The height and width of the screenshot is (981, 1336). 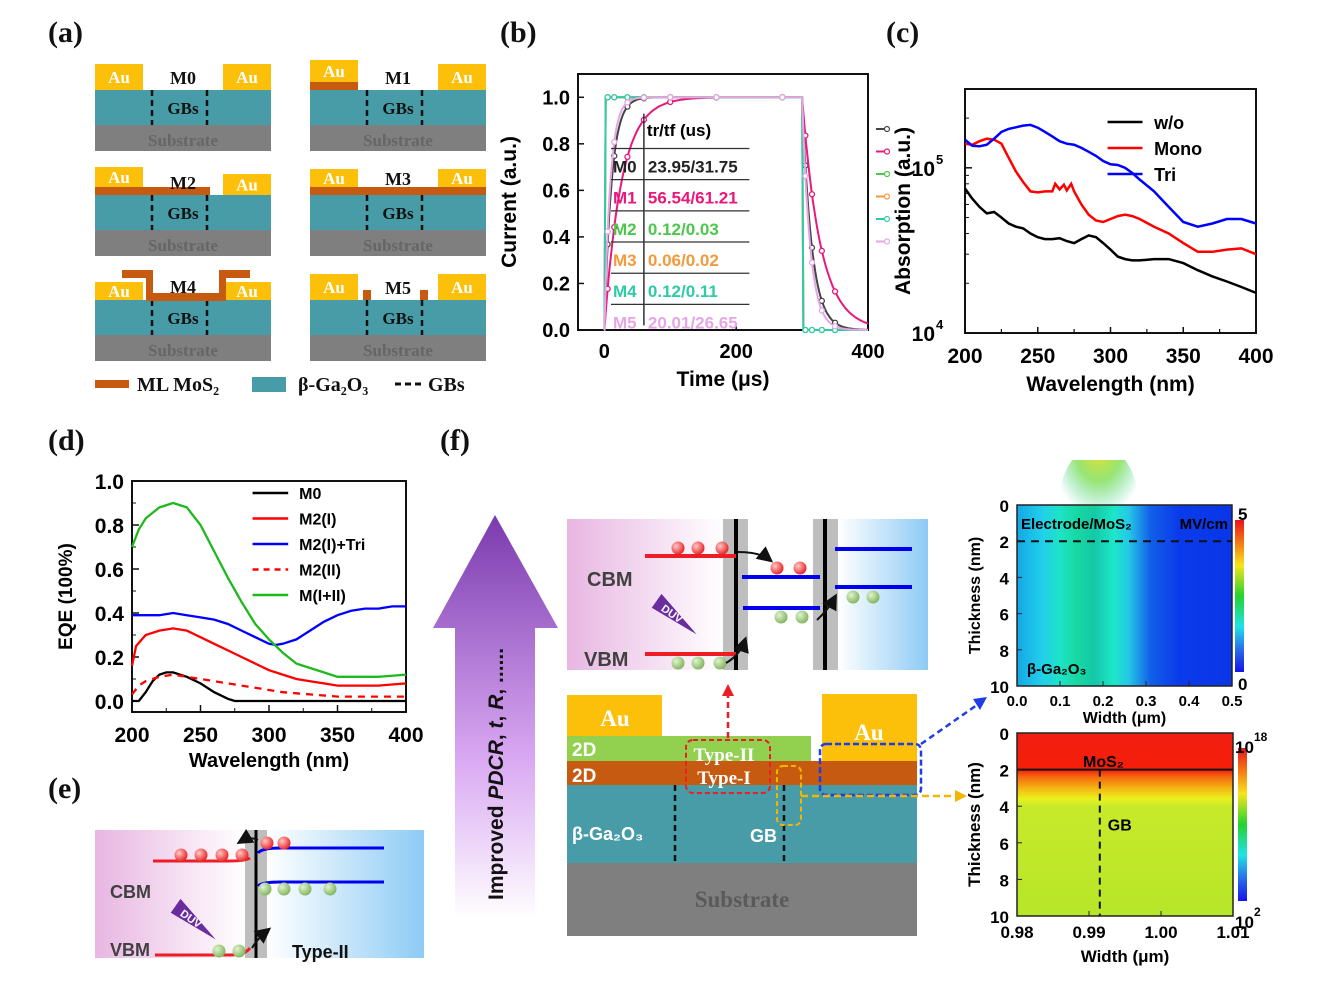 I want to click on type1-label: Type-I, so click(x=723, y=778).